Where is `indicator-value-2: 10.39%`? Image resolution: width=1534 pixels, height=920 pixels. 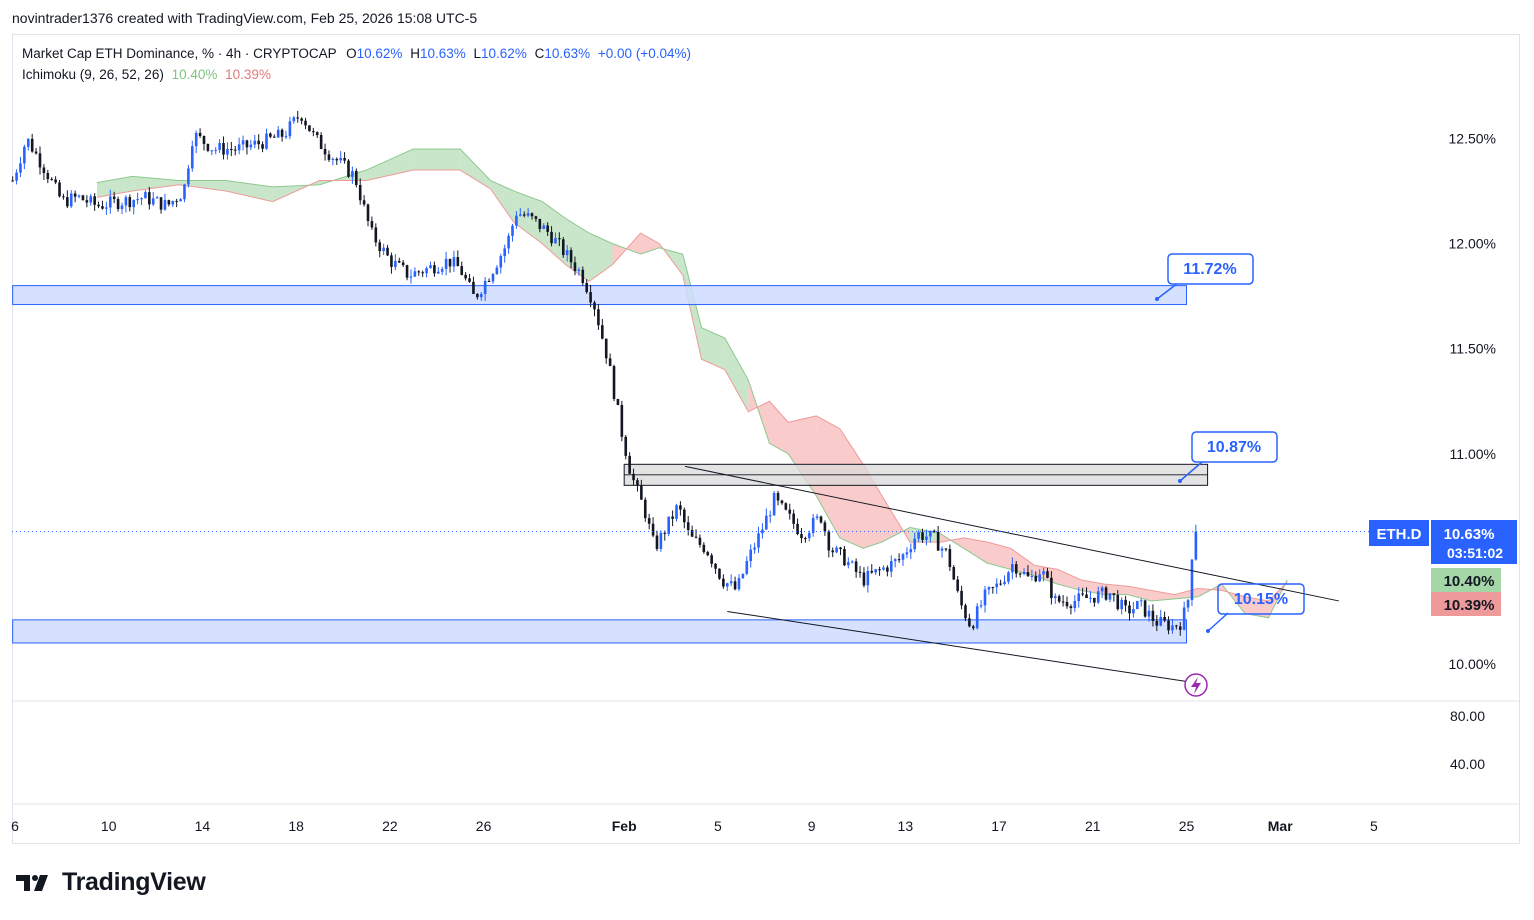 indicator-value-2: 10.39% is located at coordinates (248, 74).